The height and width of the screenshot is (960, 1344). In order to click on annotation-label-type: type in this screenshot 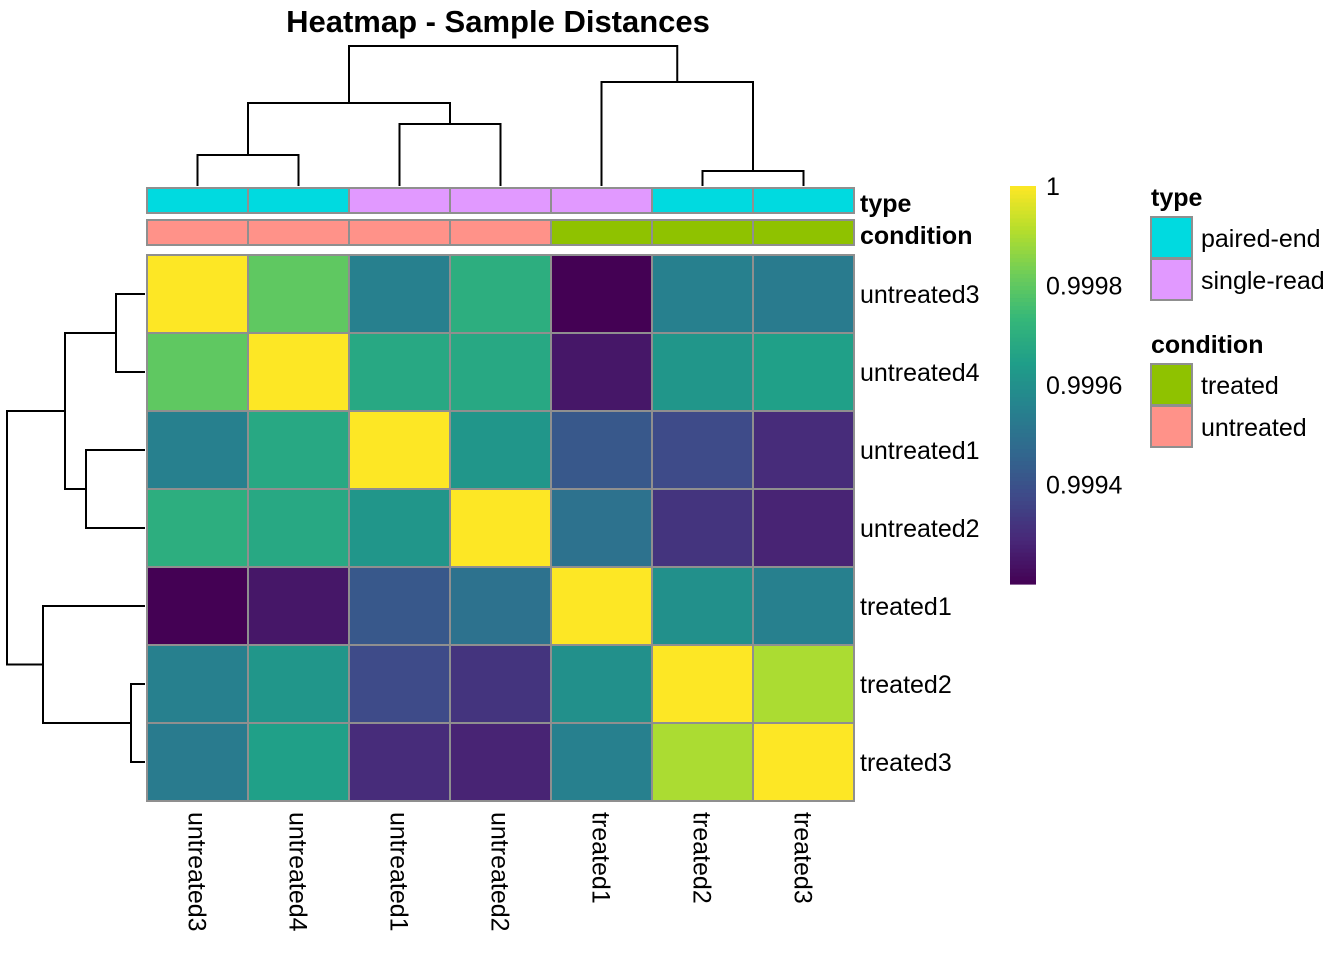, I will do `click(886, 204)`.